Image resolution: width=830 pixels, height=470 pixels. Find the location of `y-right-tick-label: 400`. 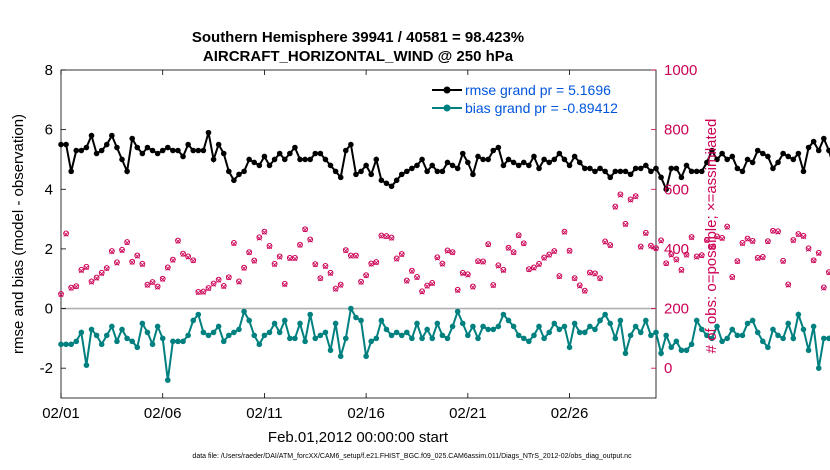

y-right-tick-label: 400 is located at coordinates (676, 249).